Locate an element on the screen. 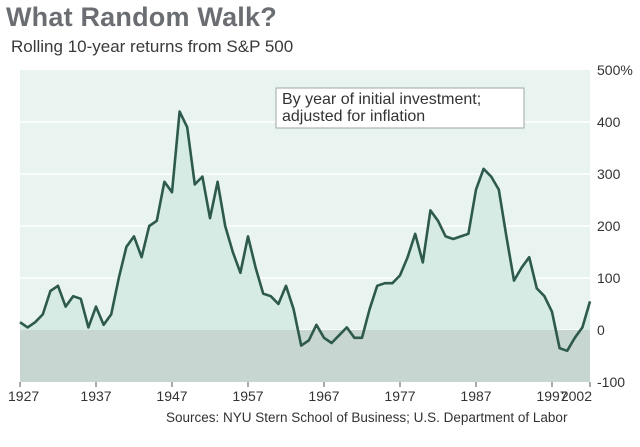 This screenshot has height=447, width=640. y-tick-label: 0 is located at coordinates (601, 330).